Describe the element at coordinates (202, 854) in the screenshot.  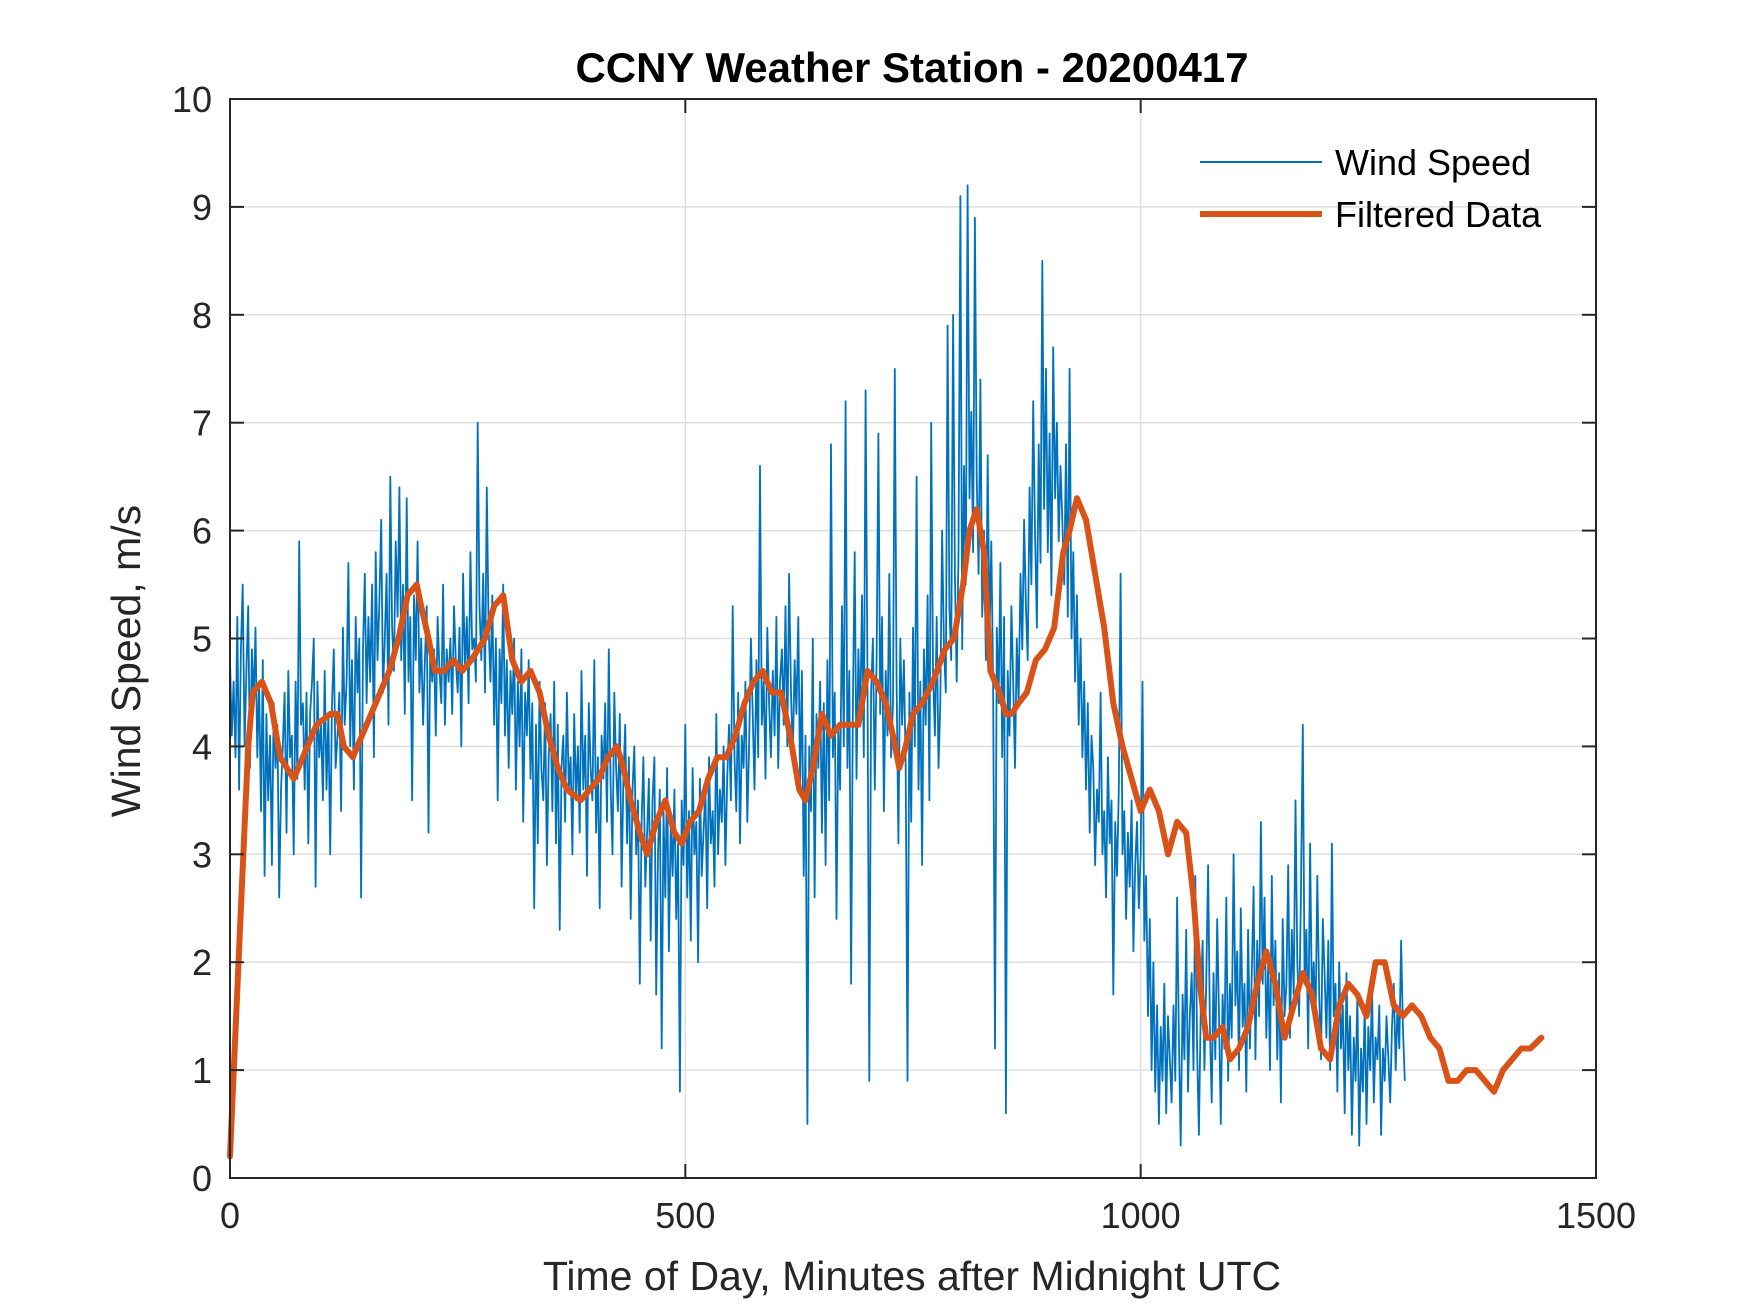
I see `y-tick-label: 3` at that location.